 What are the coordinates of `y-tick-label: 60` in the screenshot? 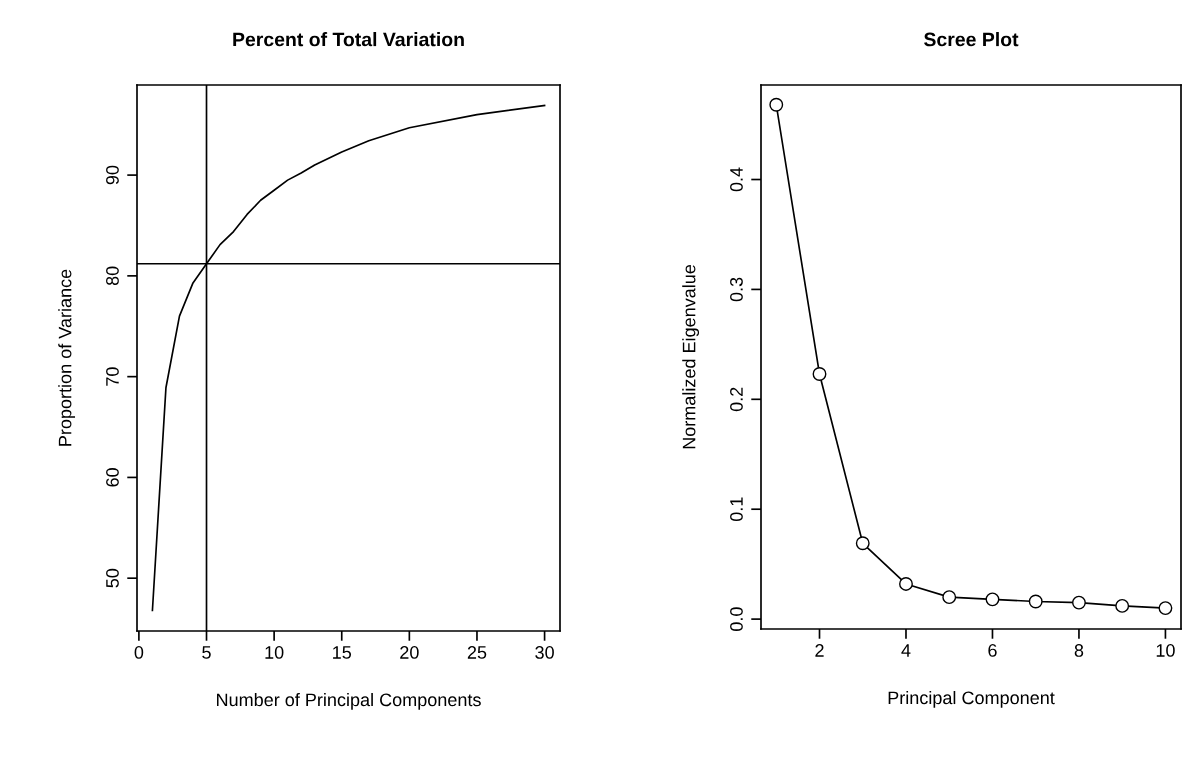 It's located at (112, 477).